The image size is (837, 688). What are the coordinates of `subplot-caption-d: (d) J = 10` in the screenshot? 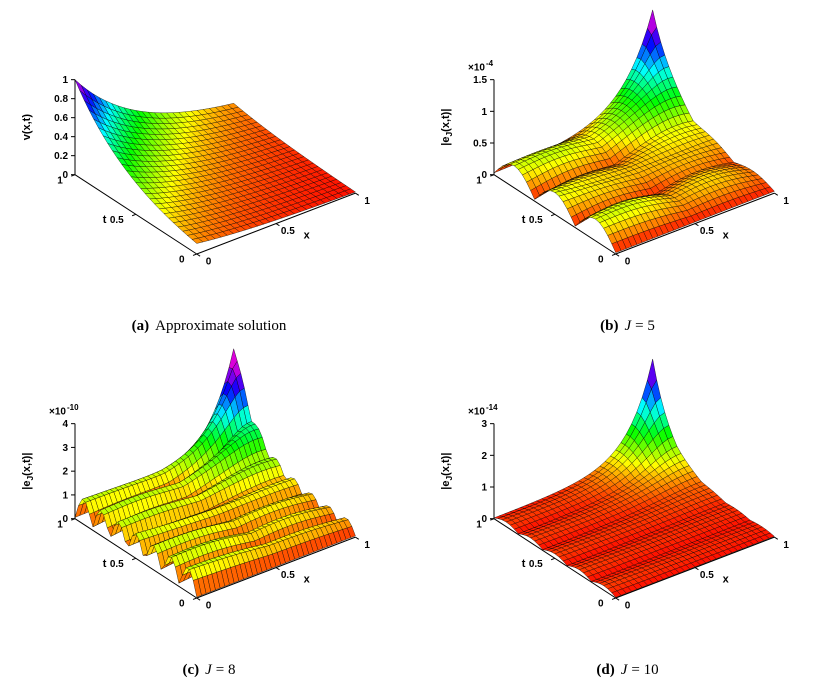 It's located at (627, 670).